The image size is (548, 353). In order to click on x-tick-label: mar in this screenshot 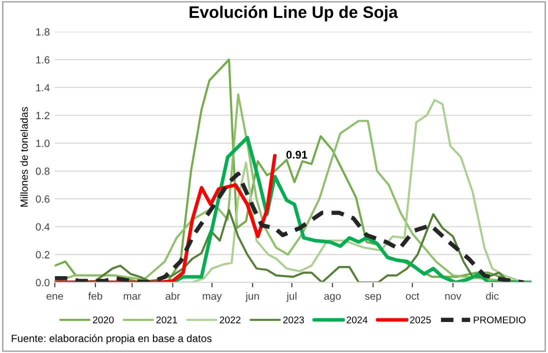, I will do `click(132, 297)`.